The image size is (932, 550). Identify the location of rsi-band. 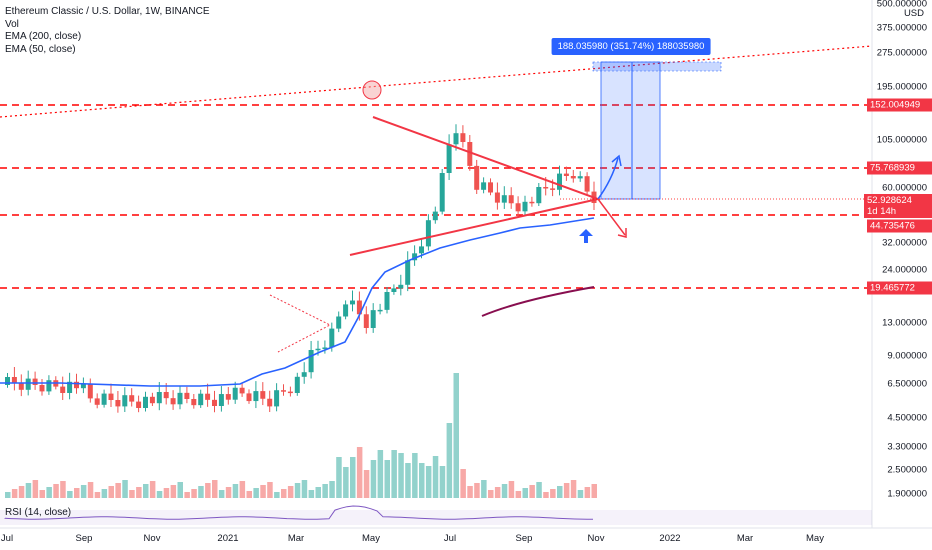
(436, 517).